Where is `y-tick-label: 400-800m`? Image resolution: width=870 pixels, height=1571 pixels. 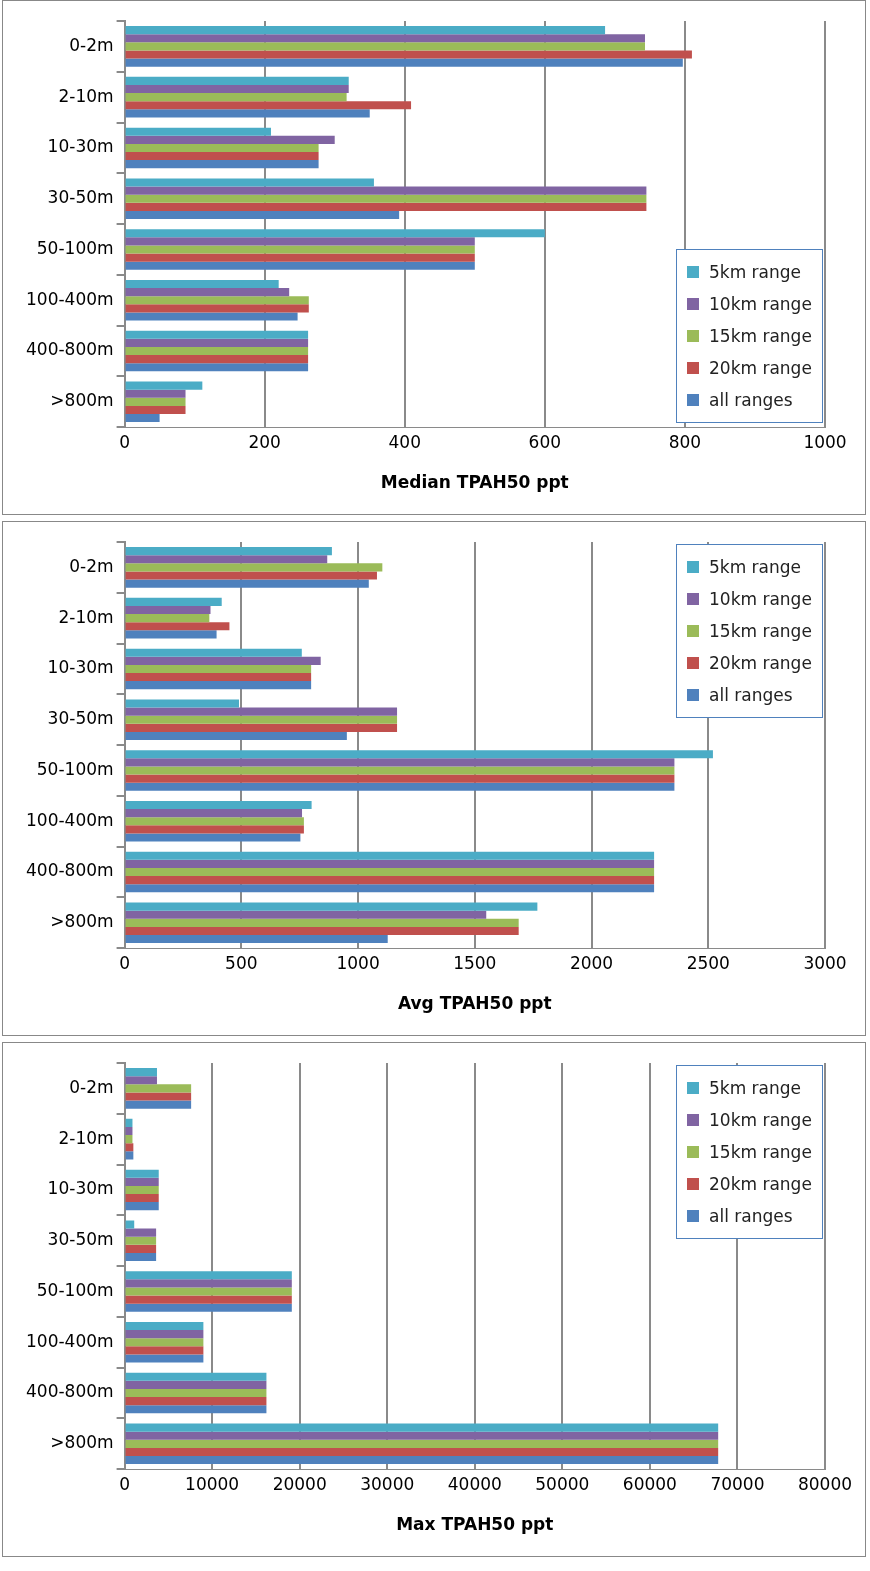
y-tick-label: 400-800m is located at coordinates (70, 1391).